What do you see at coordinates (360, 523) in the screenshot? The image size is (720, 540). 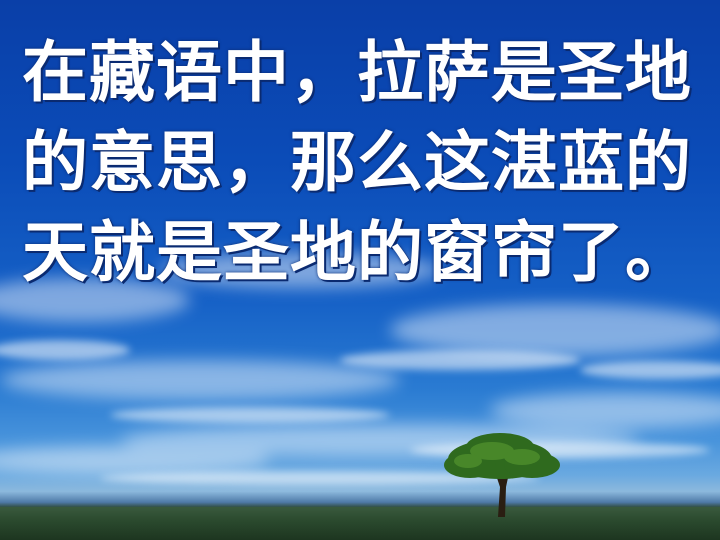 I see `grass-field` at bounding box center [360, 523].